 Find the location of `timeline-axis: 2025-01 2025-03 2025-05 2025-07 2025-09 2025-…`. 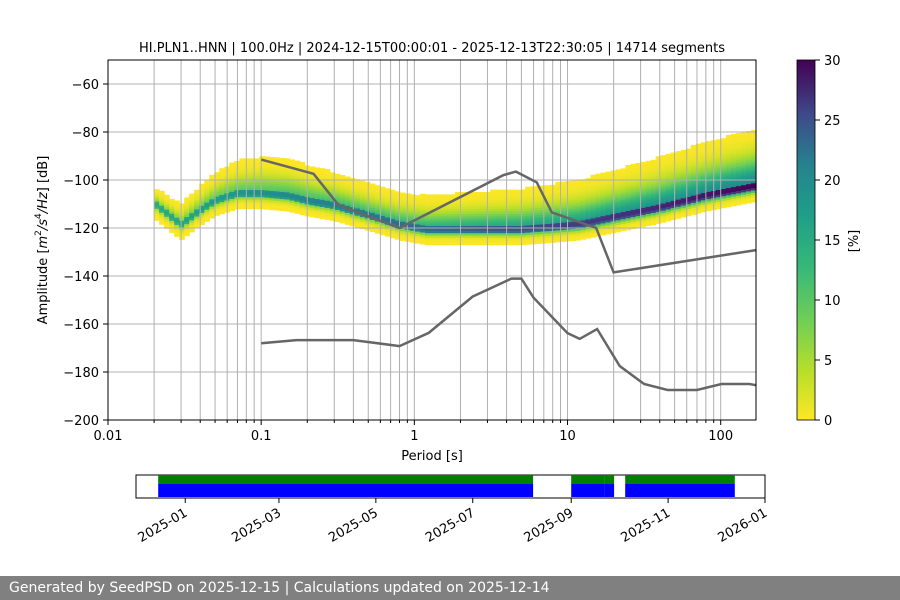

timeline-axis: 2025-01 2025-03 2025-05 2025-07 2025-09 2025-… is located at coordinates (453, 522).